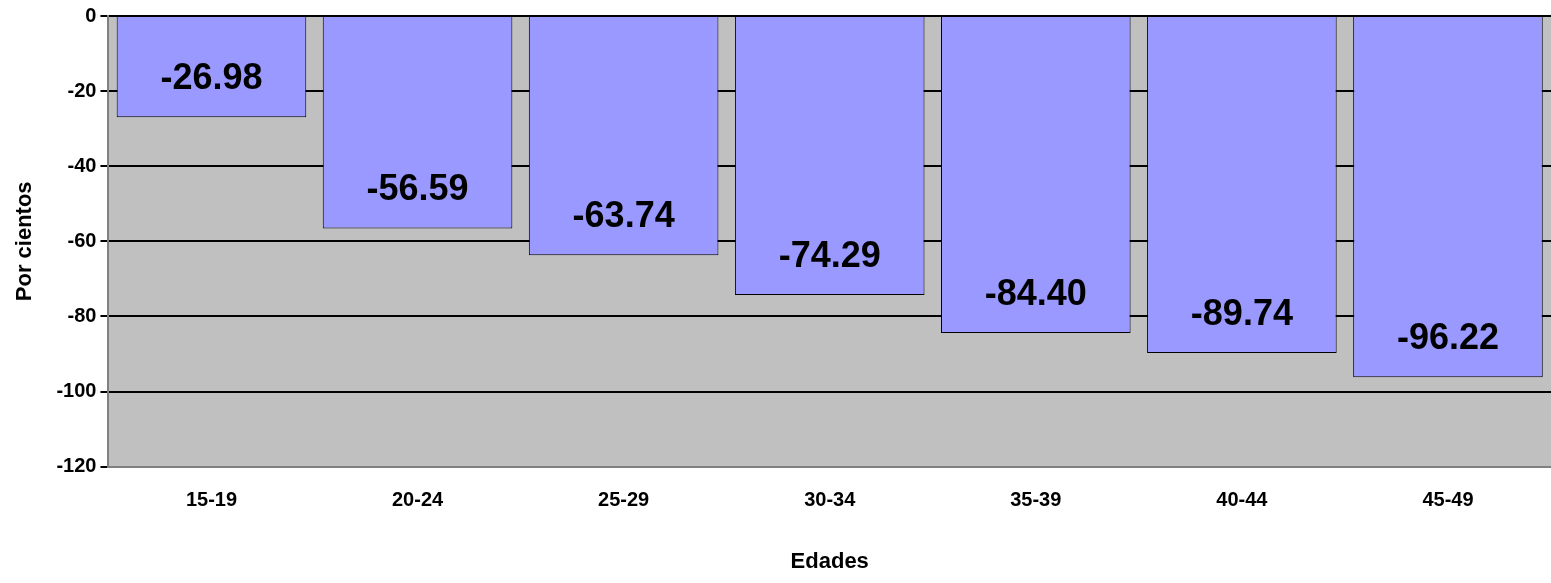 The image size is (1551, 583). Describe the element at coordinates (1242, 499) in the screenshot. I see `x-tick-label: 40-44` at that location.